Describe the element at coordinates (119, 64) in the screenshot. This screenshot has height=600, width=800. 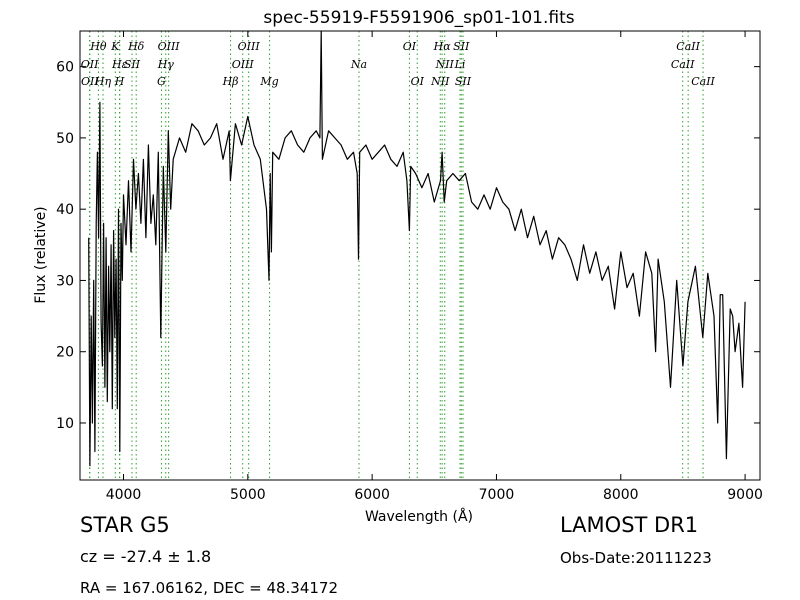
I see `line-label: Hε` at that location.